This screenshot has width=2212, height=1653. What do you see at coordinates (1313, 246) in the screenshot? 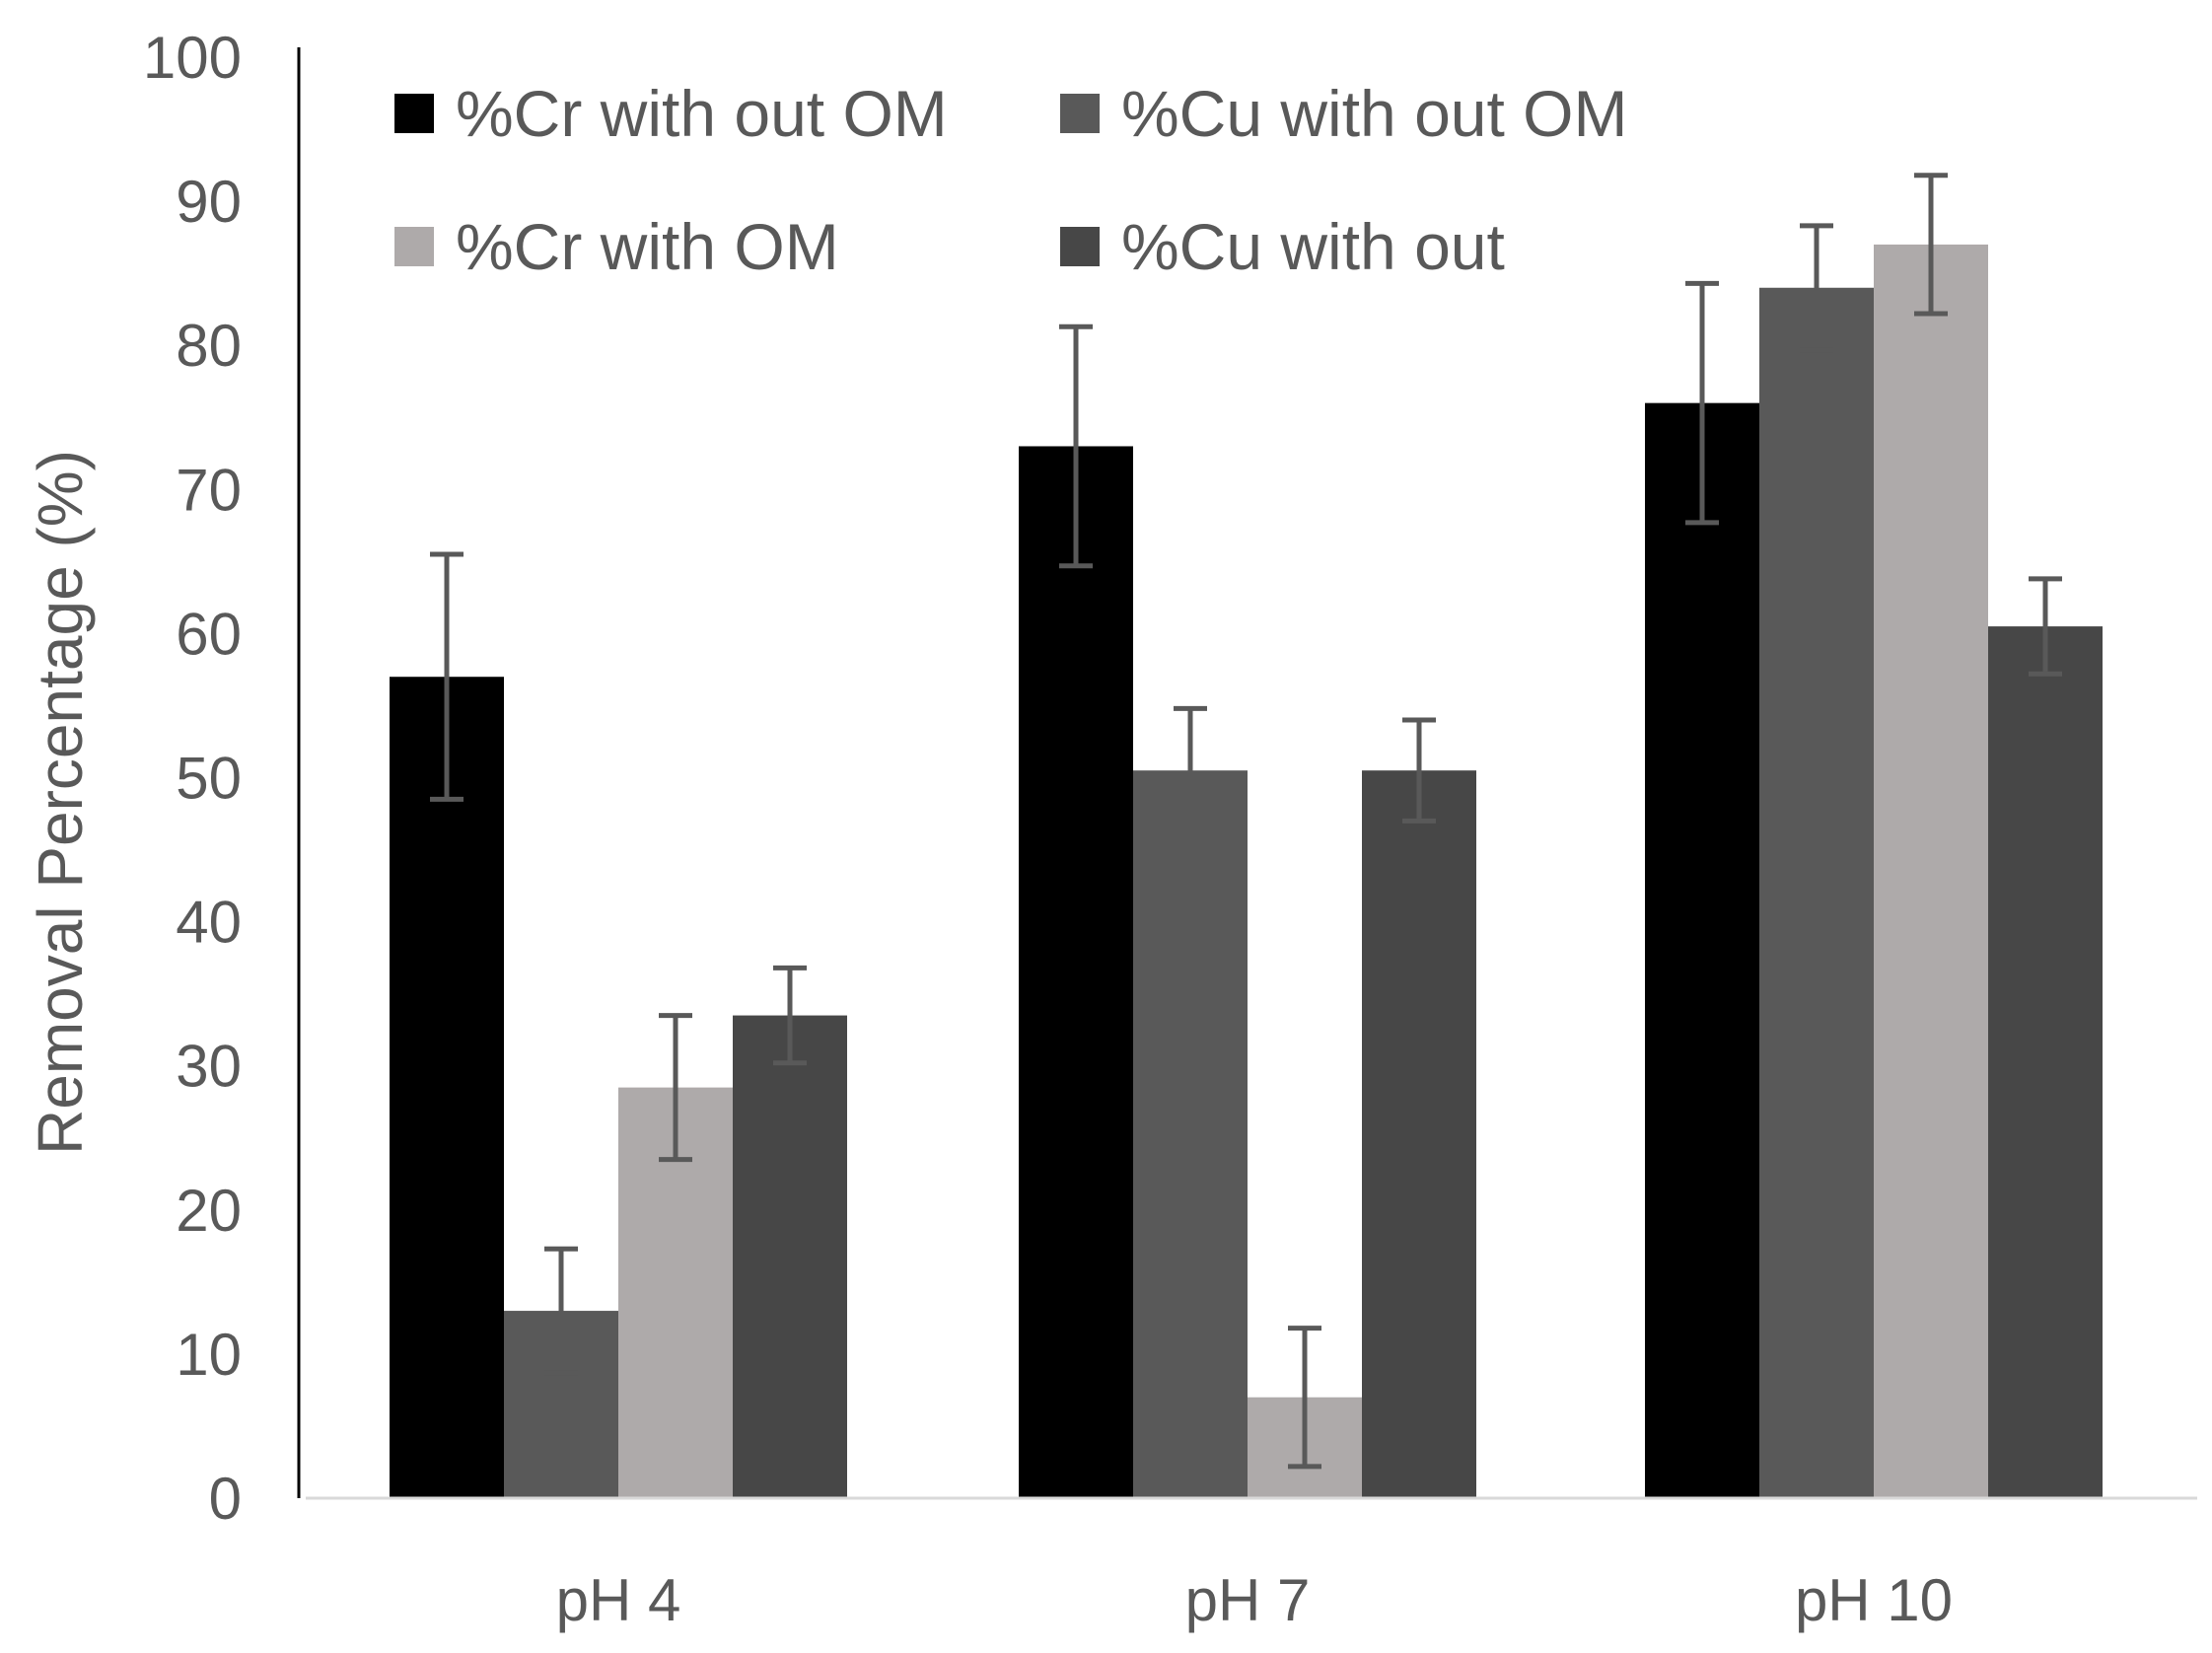
I see `legend-label: %Cu with out` at bounding box center [1313, 246].